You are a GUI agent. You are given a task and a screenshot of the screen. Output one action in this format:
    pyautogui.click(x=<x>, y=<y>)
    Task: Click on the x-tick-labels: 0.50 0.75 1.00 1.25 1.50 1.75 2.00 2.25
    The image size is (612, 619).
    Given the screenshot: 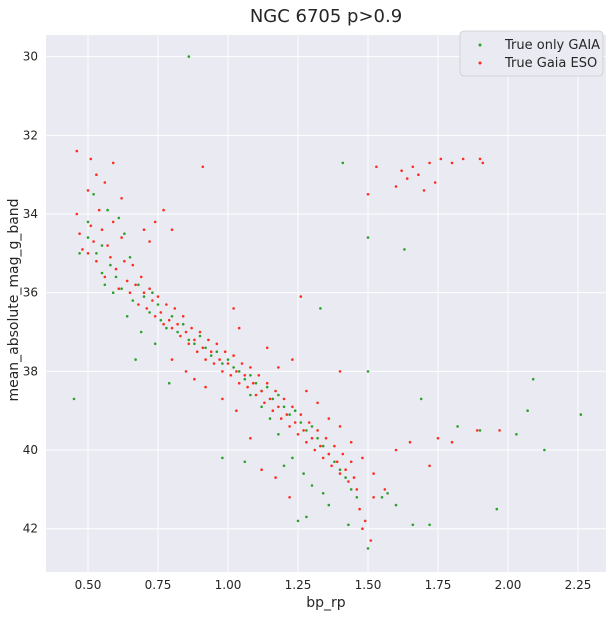 What is the action you would take?
    pyautogui.click(x=333, y=585)
    